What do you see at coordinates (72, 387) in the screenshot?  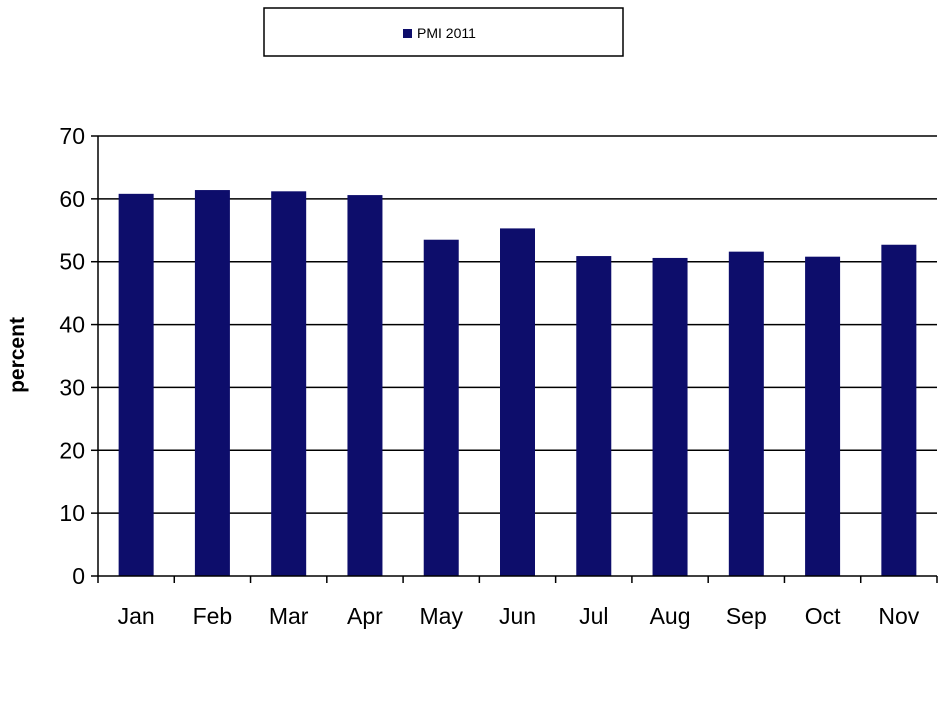 I see `y-tick-label: 30` at bounding box center [72, 387].